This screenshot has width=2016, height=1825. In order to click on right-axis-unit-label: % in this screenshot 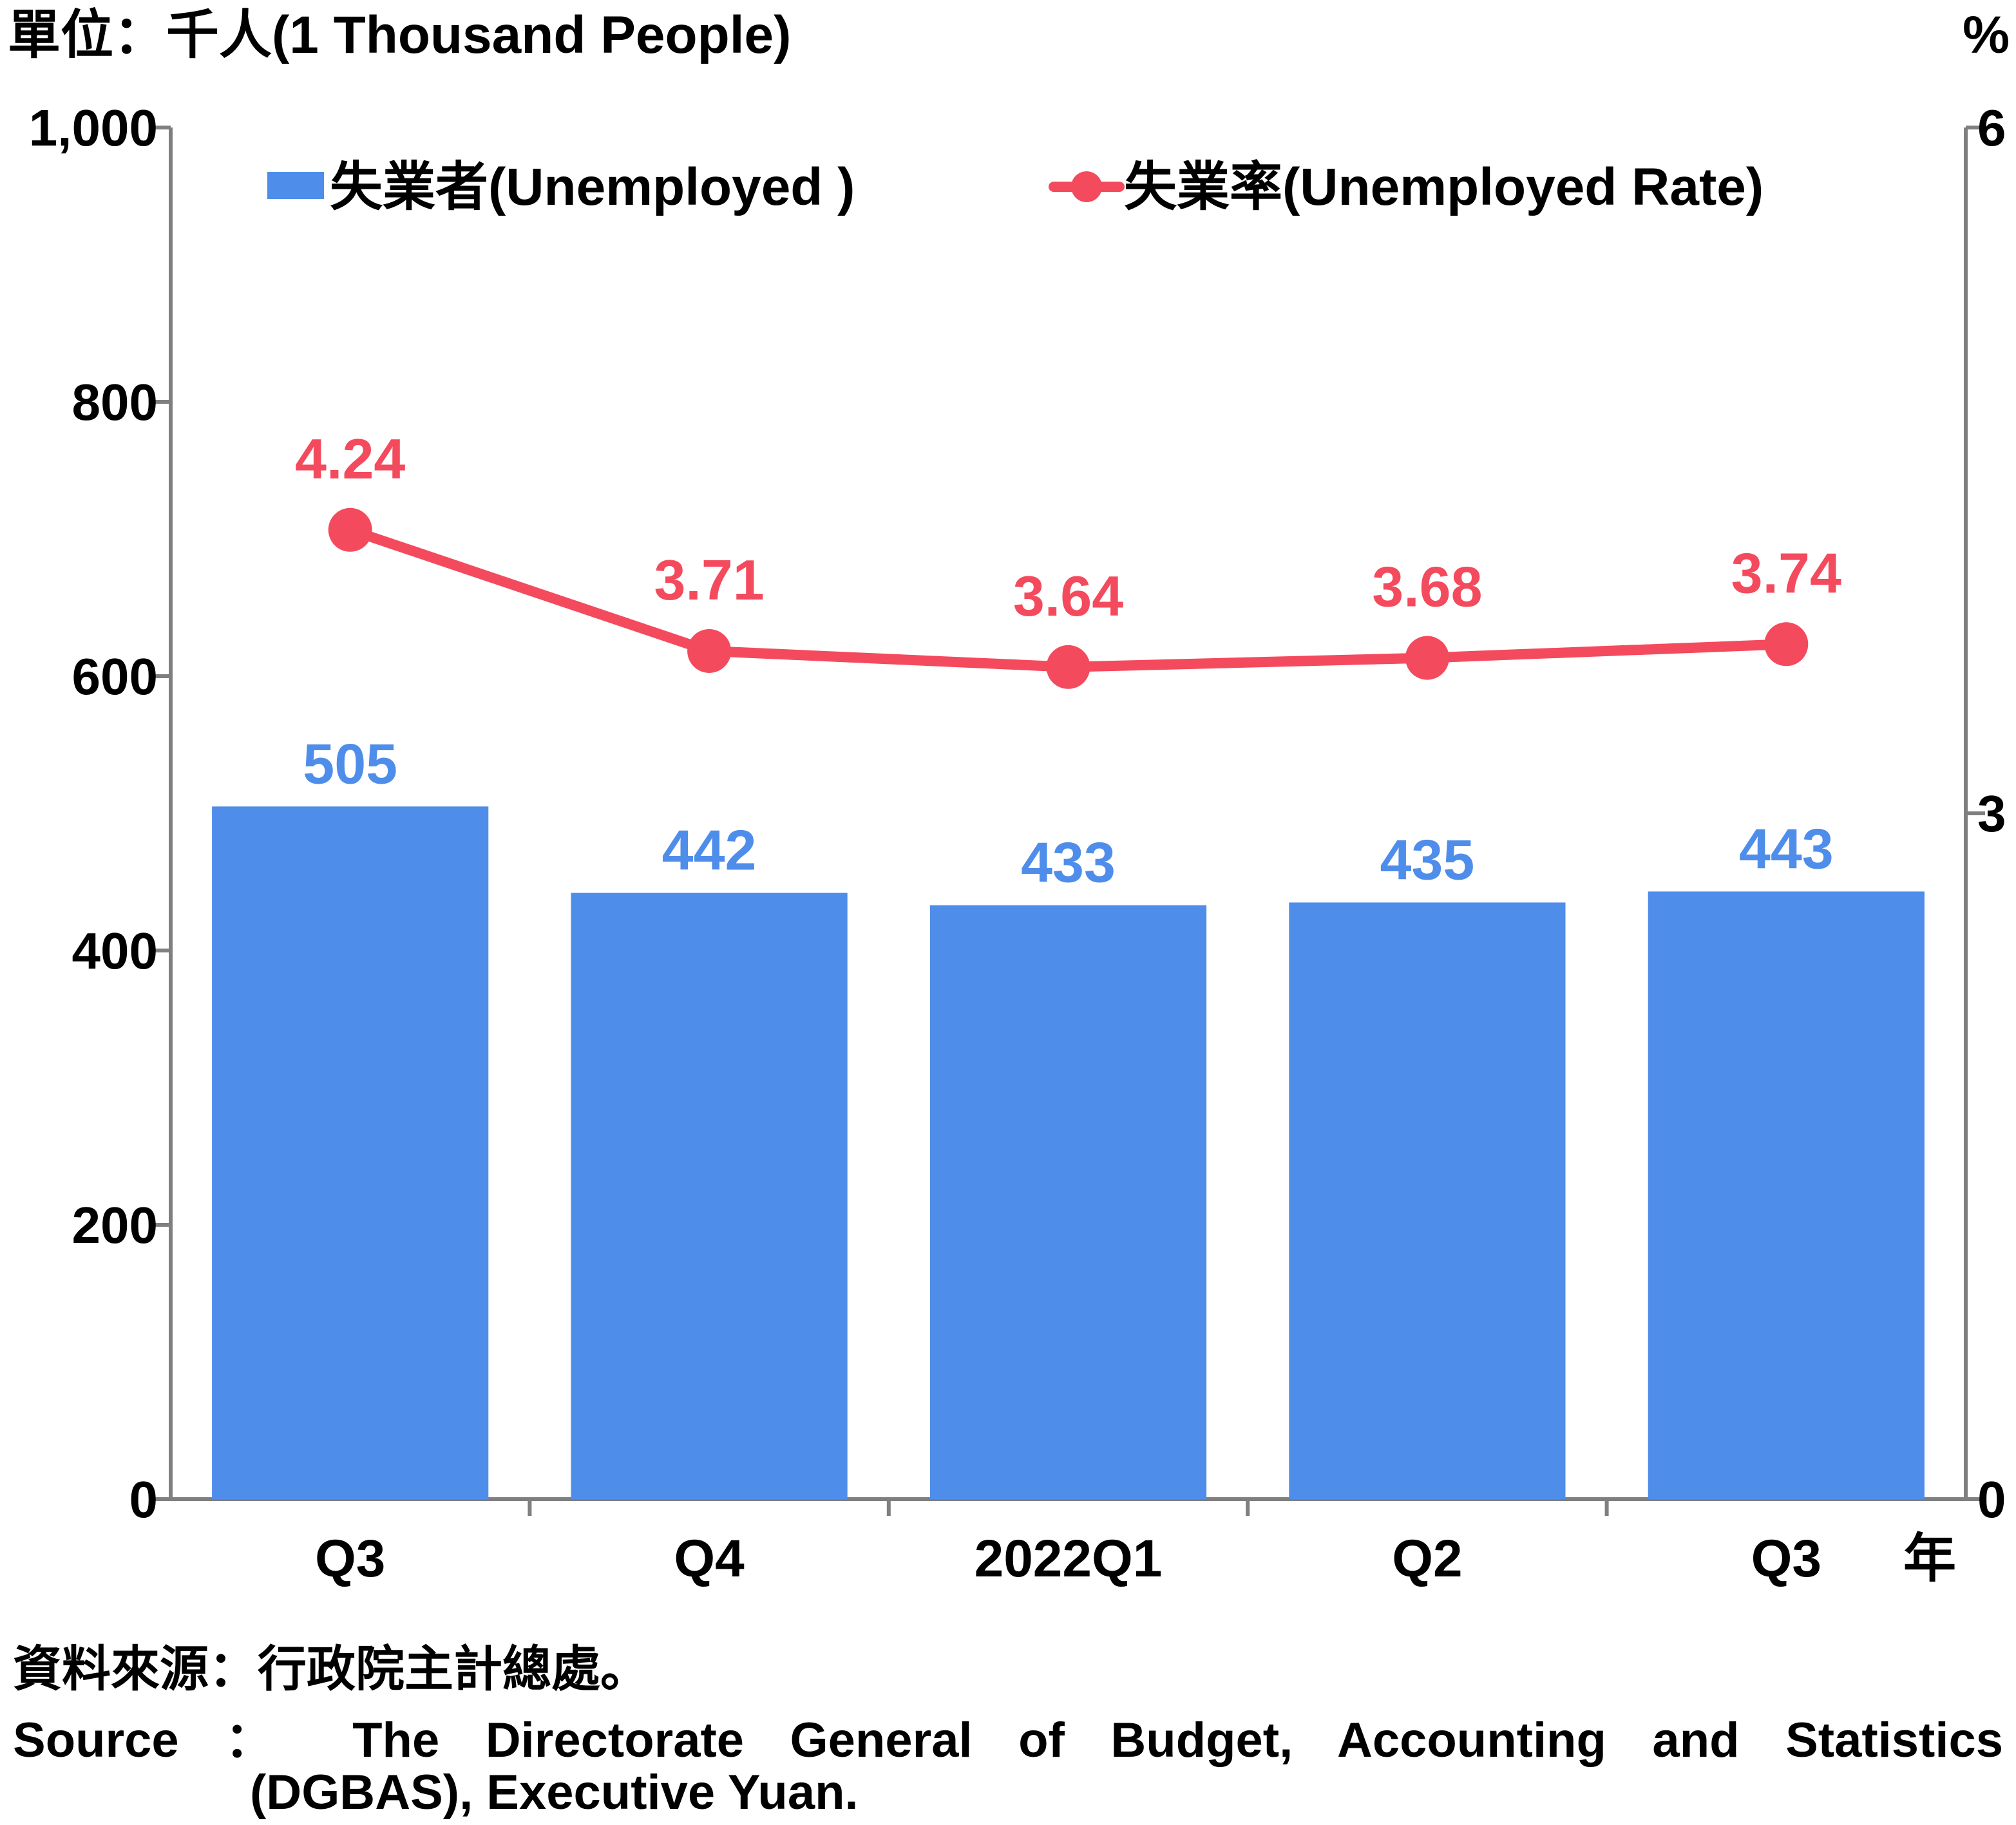, I will do `click(1986, 35)`.